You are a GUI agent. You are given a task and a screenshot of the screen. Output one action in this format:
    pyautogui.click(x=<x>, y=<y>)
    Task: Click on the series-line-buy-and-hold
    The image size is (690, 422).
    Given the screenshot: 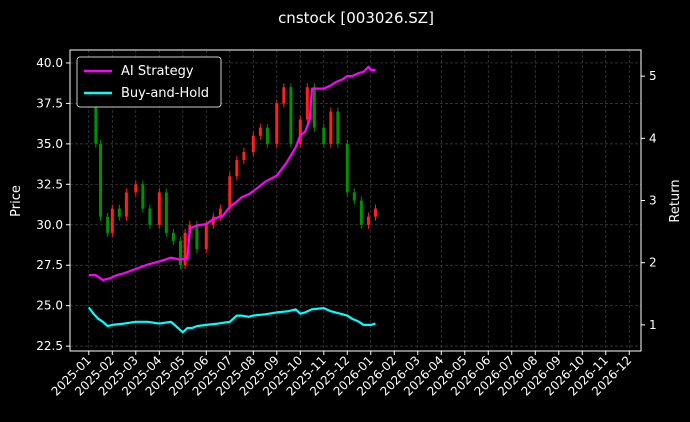 What is the action you would take?
    pyautogui.click(x=231, y=320)
    